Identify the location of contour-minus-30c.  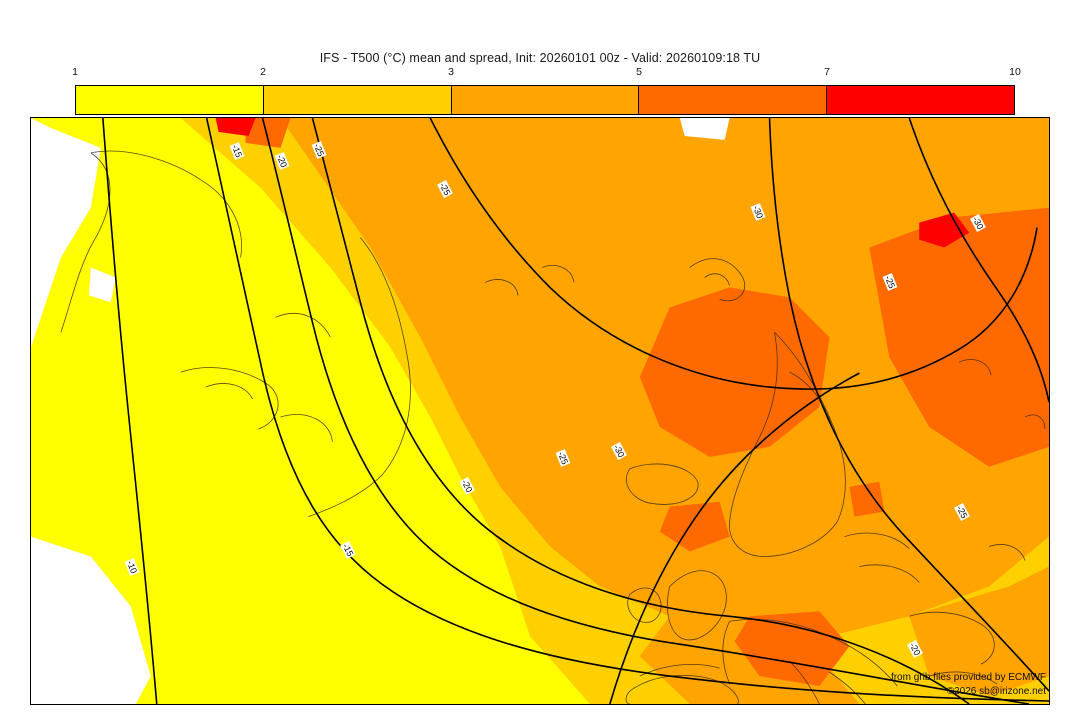
(734, 538).